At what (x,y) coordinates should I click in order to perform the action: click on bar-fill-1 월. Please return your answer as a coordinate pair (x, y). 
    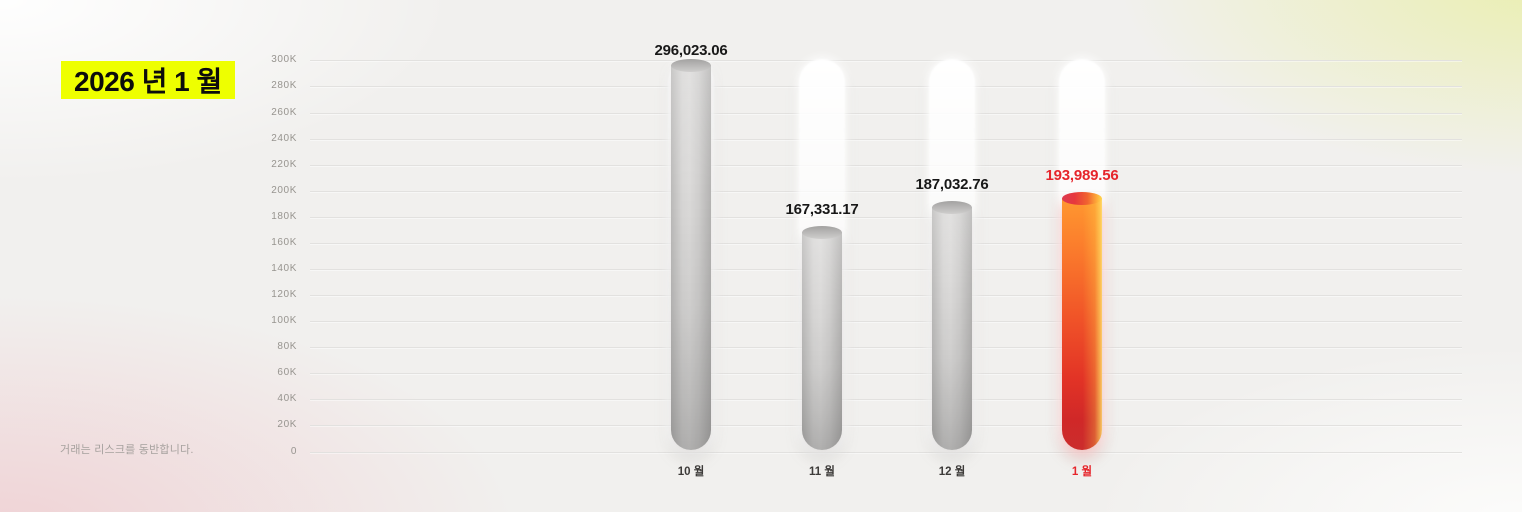
    Looking at the image, I should click on (1082, 321).